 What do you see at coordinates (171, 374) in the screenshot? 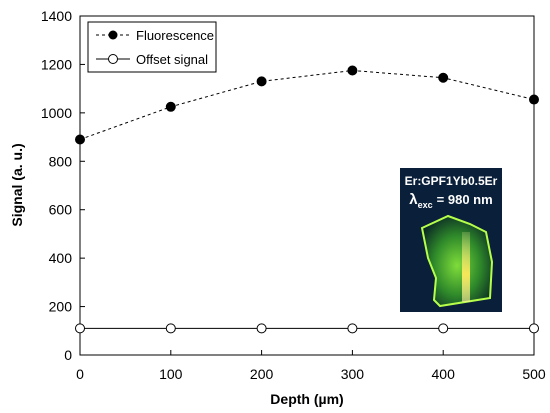
I see `x-tick-label: 100` at bounding box center [171, 374].